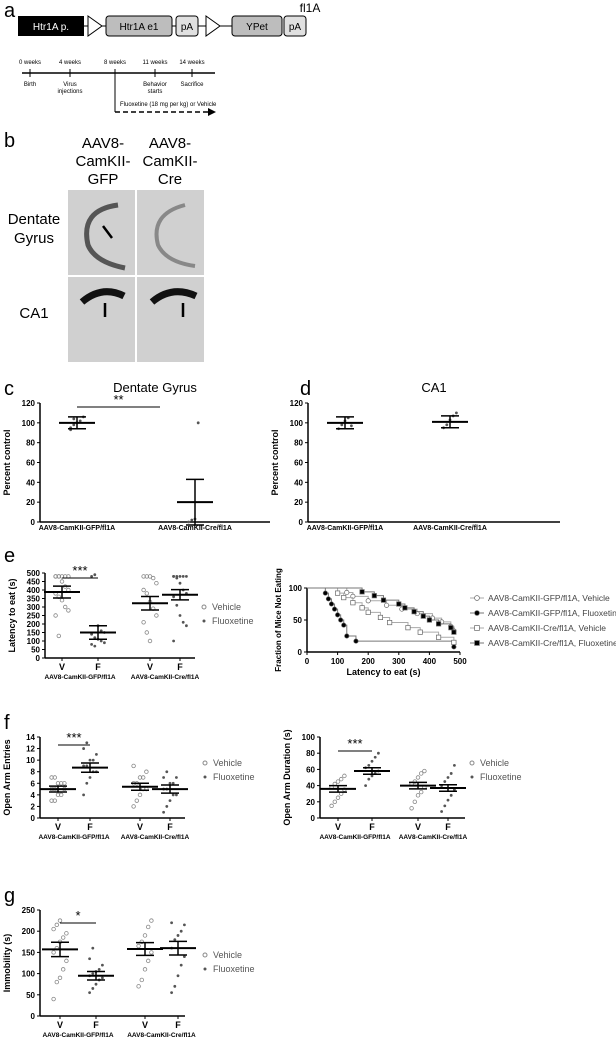  I want to click on panel-e-right-y-tick-label: 100, so click(296, 588).